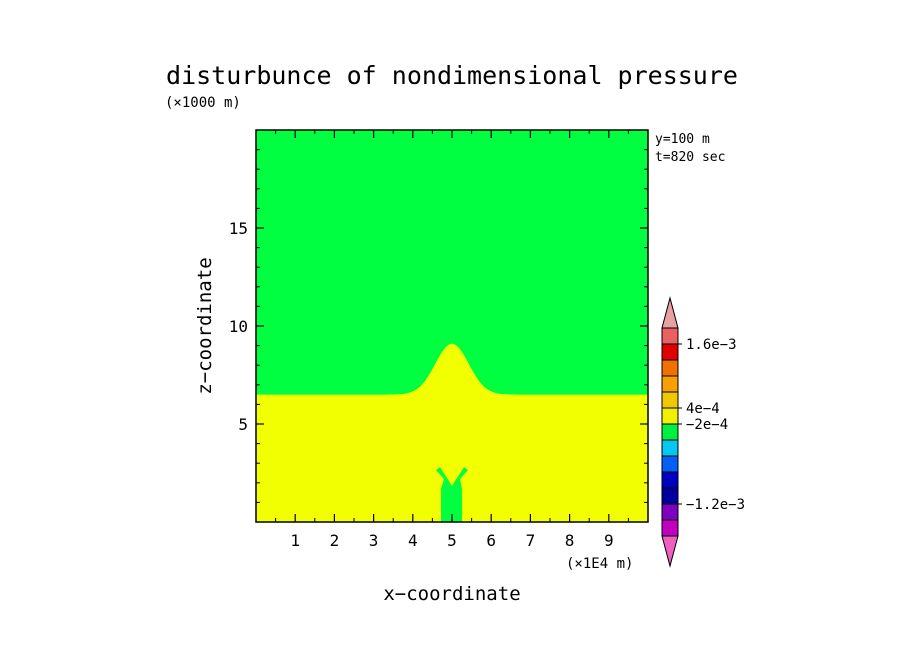 Image resolution: width=904 pixels, height=654 pixels. Describe the element at coordinates (374, 540) in the screenshot. I see `x-tick-label: 3` at that location.